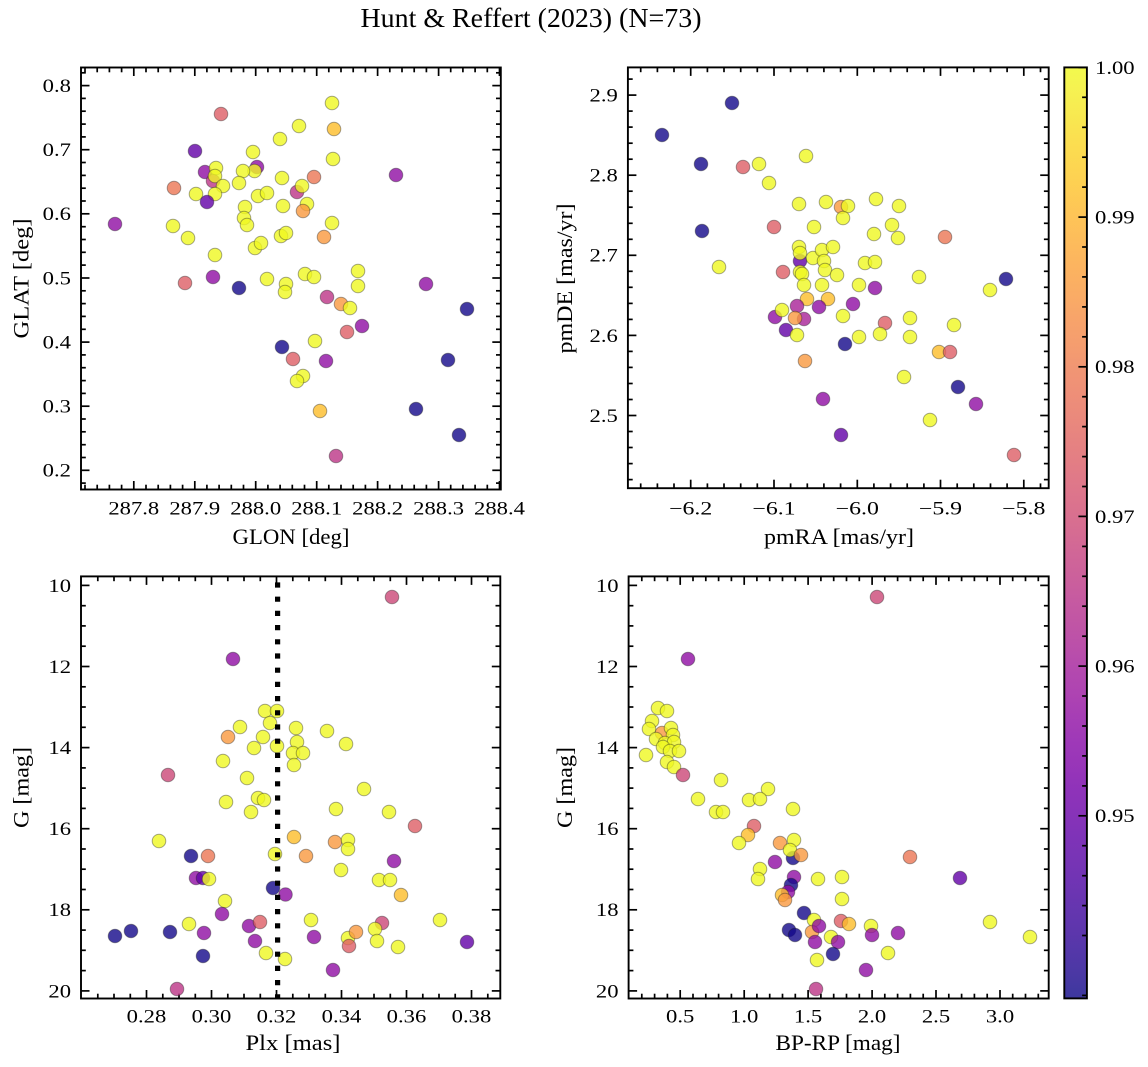  Describe the element at coordinates (147, 1018) in the screenshot. I see `svg-text: 0.28` at that location.